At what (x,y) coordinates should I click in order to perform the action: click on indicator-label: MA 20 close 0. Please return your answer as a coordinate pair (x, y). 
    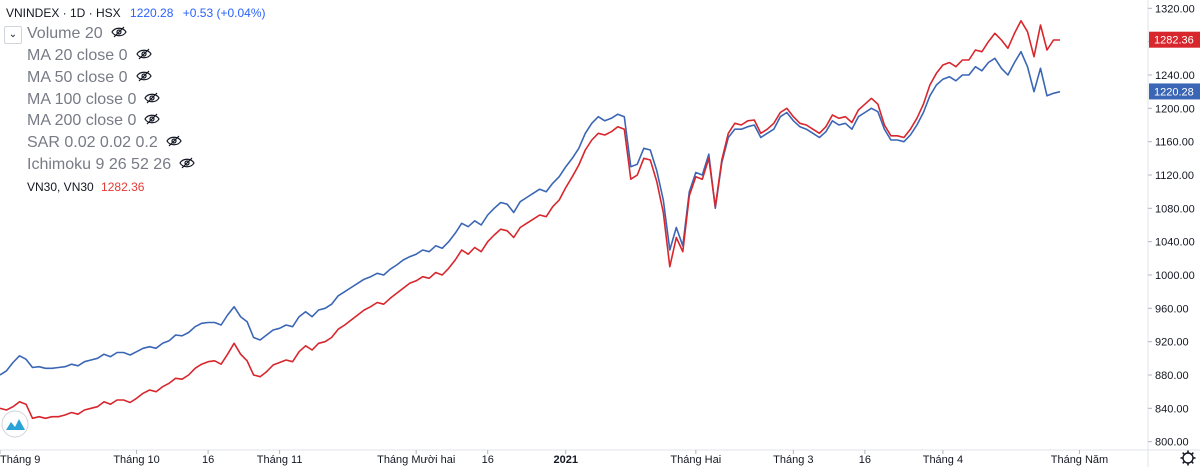
    Looking at the image, I should click on (77, 56).